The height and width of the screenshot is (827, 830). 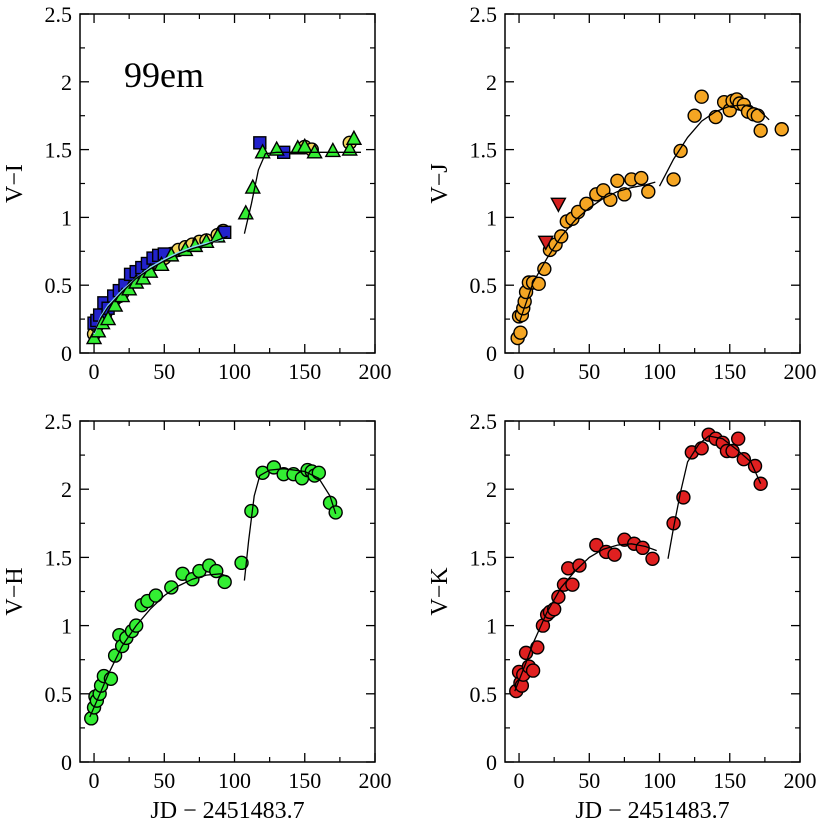 I want to click on supernova-label: 99em, so click(x=164, y=75).